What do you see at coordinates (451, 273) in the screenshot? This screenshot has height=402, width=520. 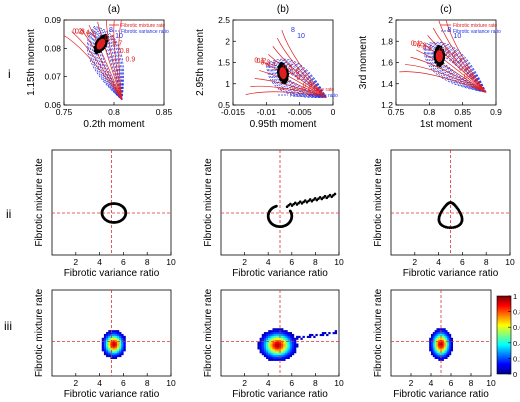 I see `x-axis-label: Fibrotic variance ratio` at bounding box center [451, 273].